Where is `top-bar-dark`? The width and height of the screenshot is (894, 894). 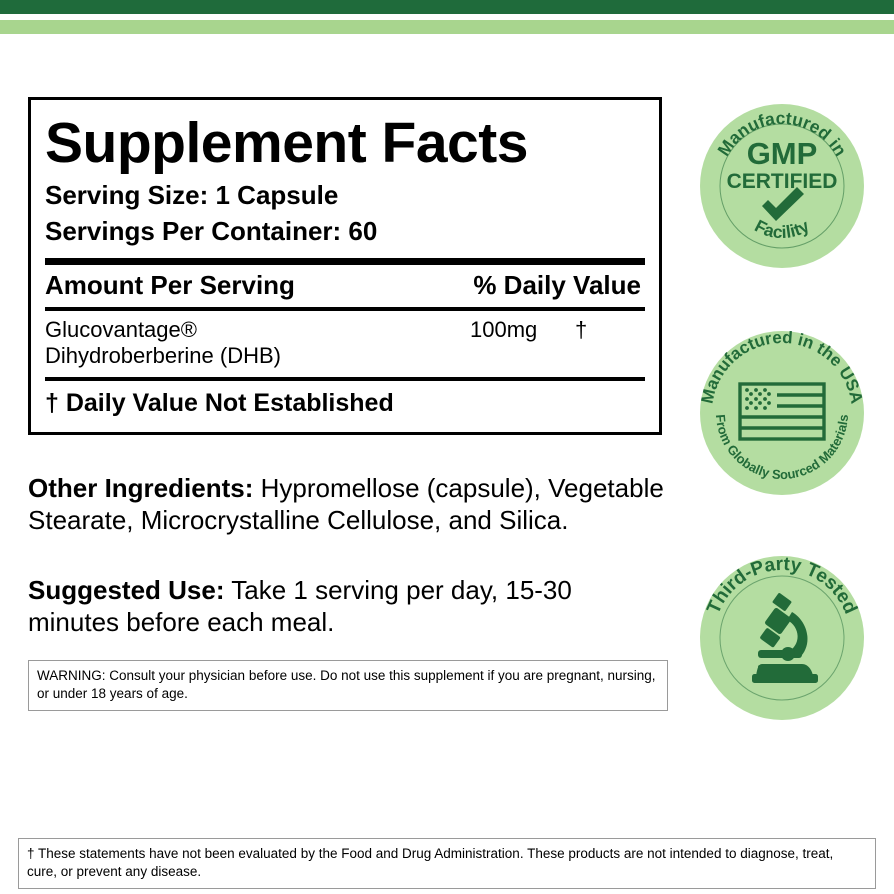
top-bar-dark is located at coordinates (447, 7).